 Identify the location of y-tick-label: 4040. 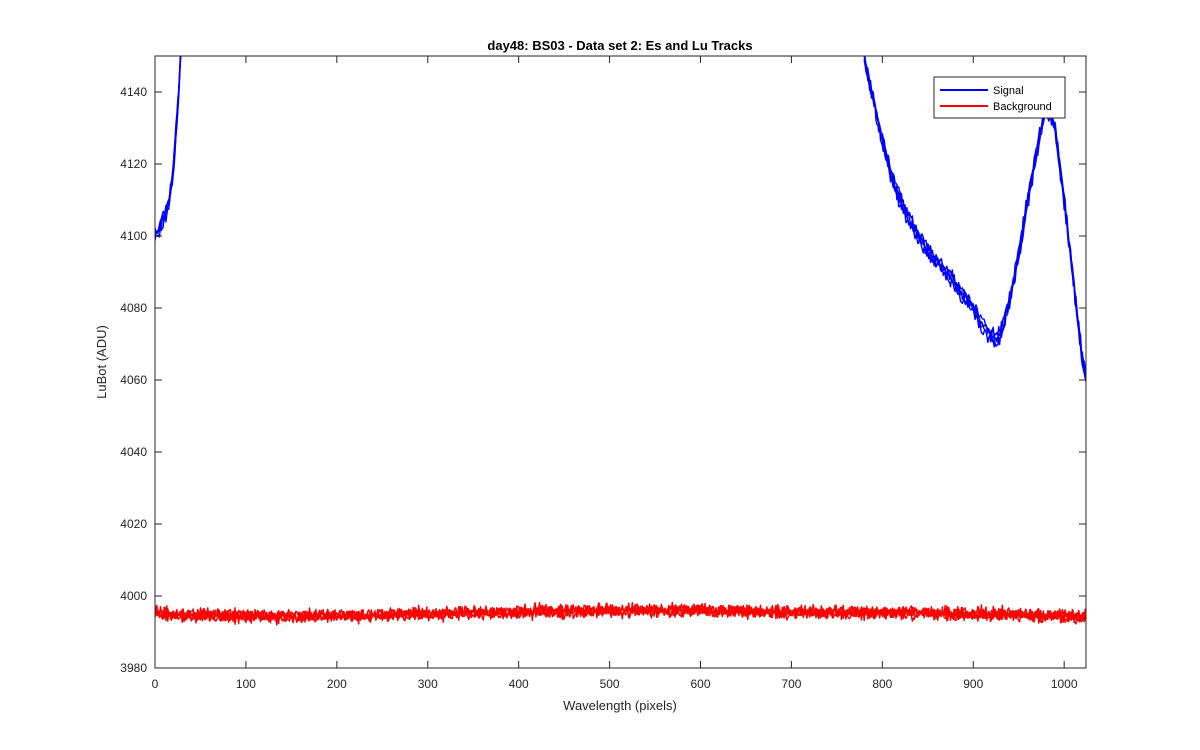
(133, 452).